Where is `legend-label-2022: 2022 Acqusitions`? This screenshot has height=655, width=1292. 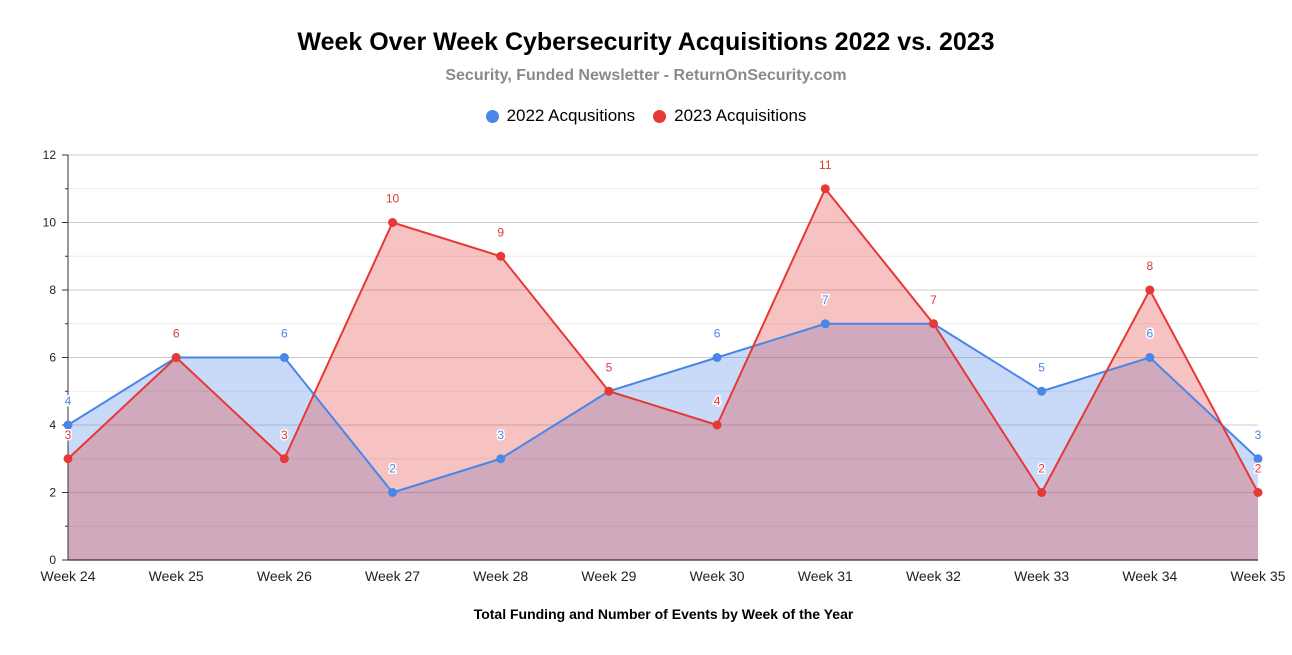
legend-label-2022: 2022 Acqusitions is located at coordinates (571, 115).